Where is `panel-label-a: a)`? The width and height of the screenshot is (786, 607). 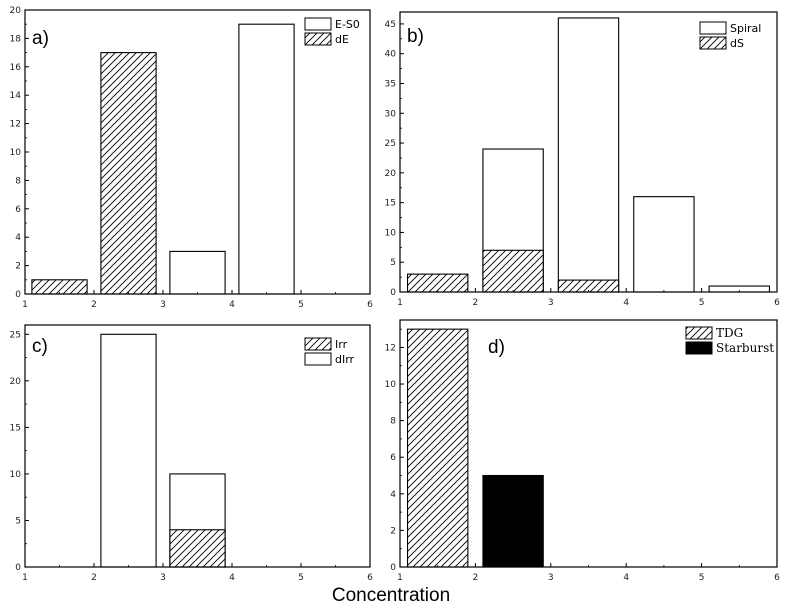
panel-label-a: a) is located at coordinates (40, 38).